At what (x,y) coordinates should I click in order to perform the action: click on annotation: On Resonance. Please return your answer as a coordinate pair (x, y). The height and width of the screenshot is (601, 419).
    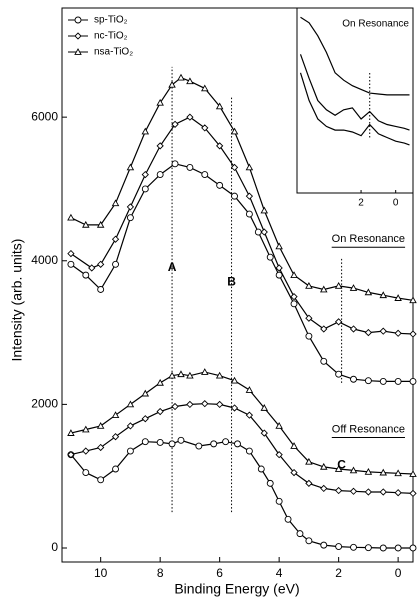
    Looking at the image, I should click on (368, 239).